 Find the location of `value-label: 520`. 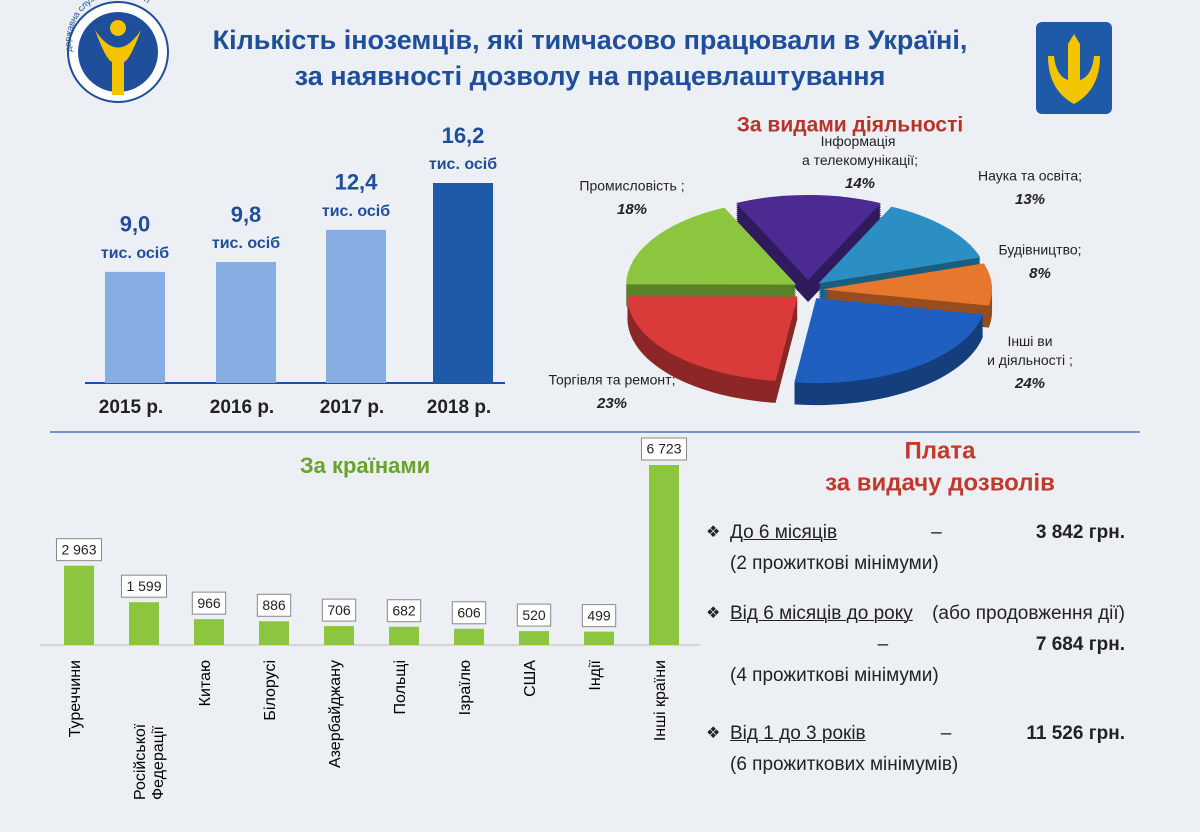

value-label: 520 is located at coordinates (534, 615).